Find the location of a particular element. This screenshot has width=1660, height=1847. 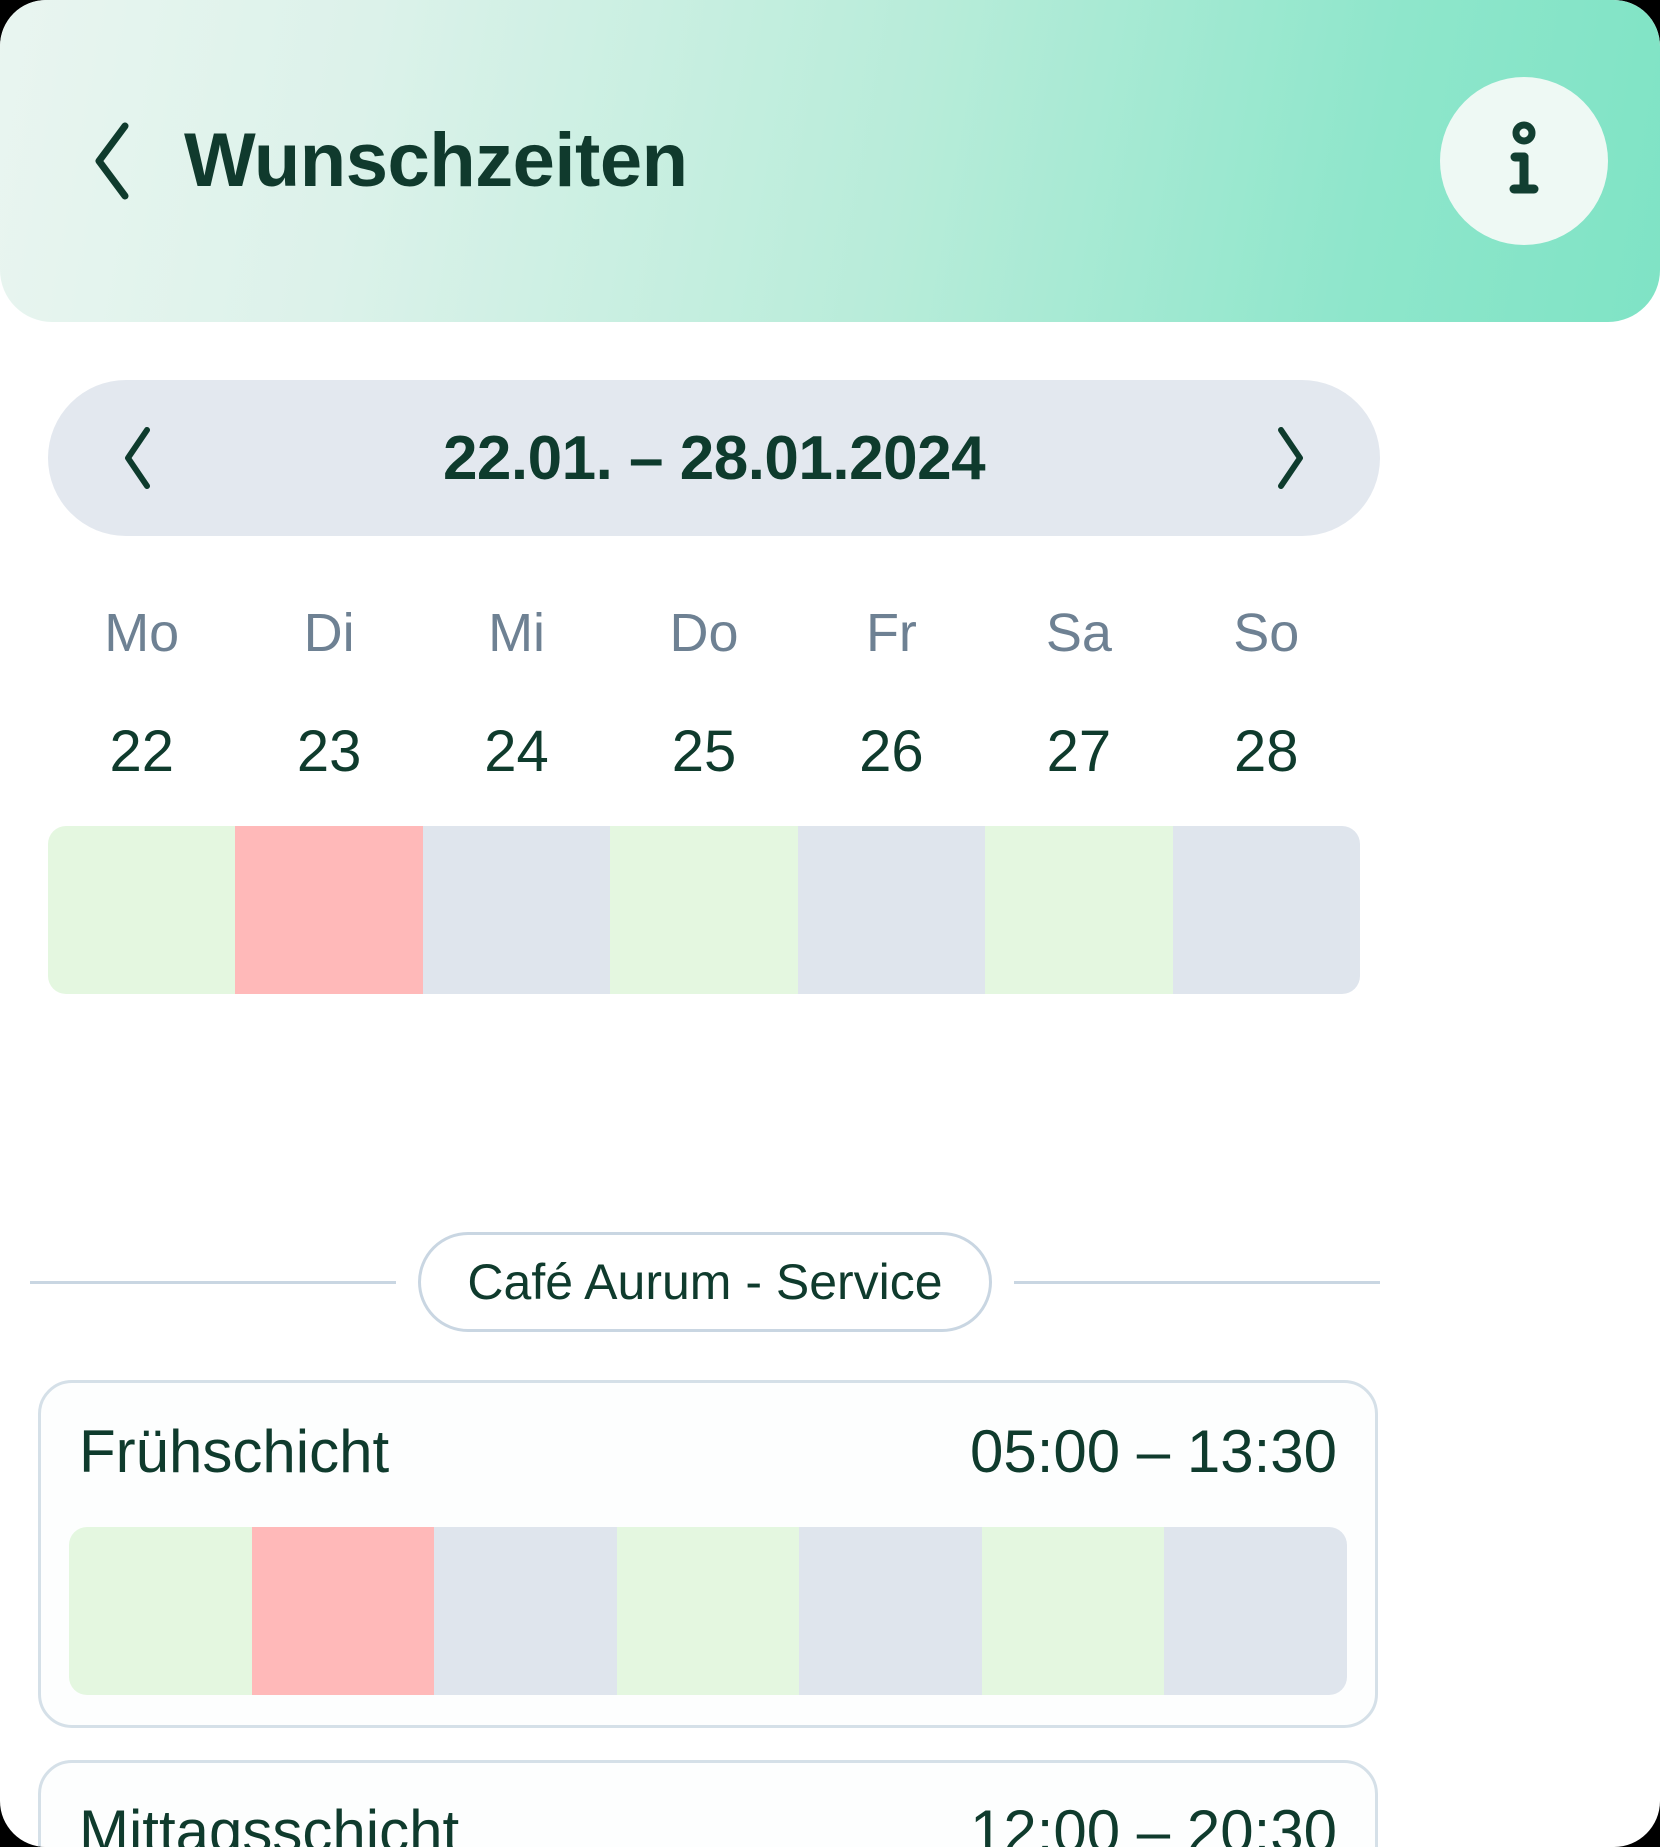

day-number: 23 is located at coordinates (329, 751).